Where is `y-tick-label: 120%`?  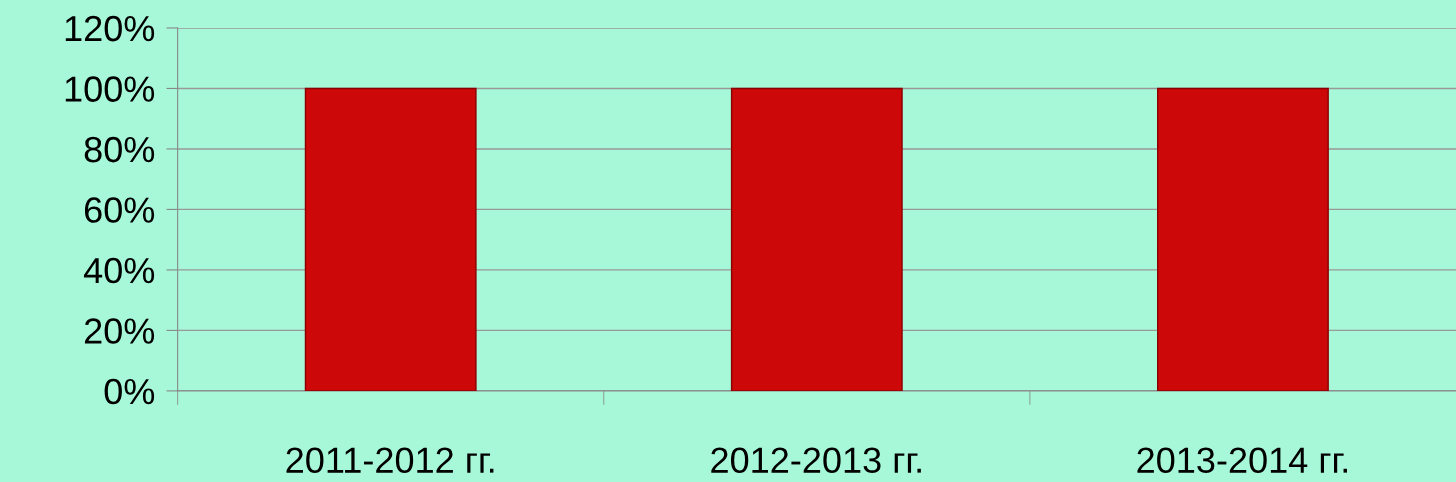 y-tick-label: 120% is located at coordinates (110, 28).